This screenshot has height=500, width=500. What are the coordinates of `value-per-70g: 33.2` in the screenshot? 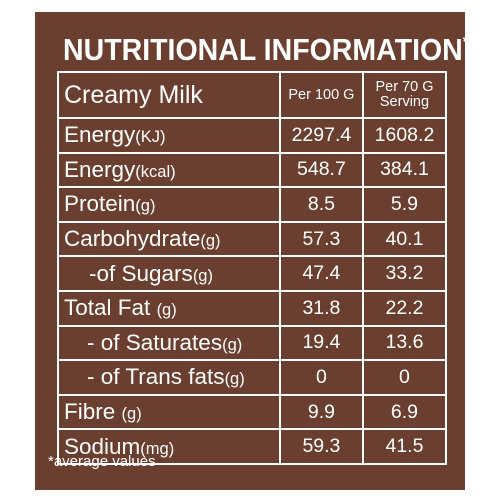 It's located at (404, 273).